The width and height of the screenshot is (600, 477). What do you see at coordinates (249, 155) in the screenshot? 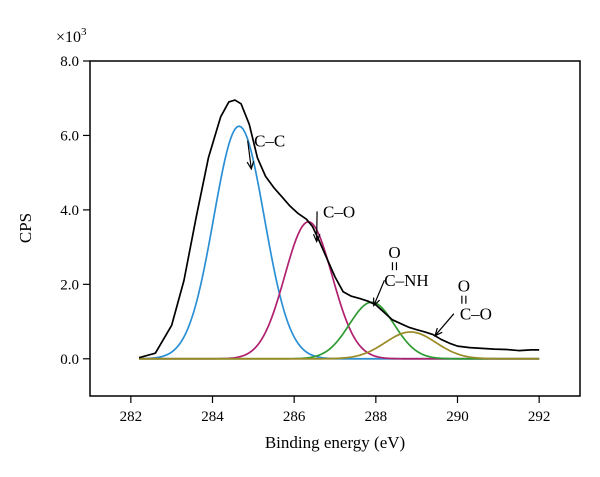
I see `annotation-arrow-line-label_c_c` at bounding box center [249, 155].